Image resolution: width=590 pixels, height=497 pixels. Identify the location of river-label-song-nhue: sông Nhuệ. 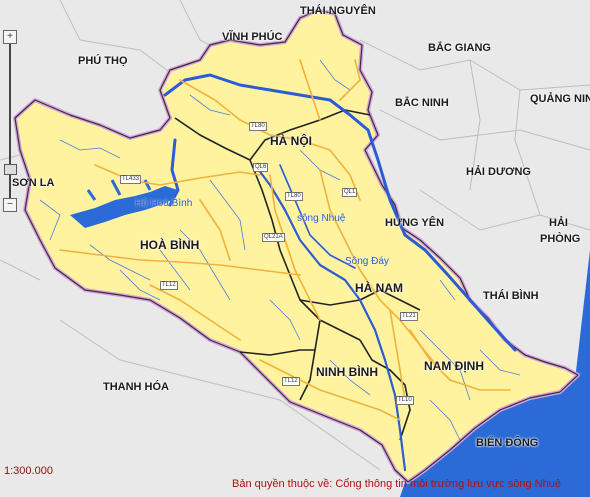
(321, 218).